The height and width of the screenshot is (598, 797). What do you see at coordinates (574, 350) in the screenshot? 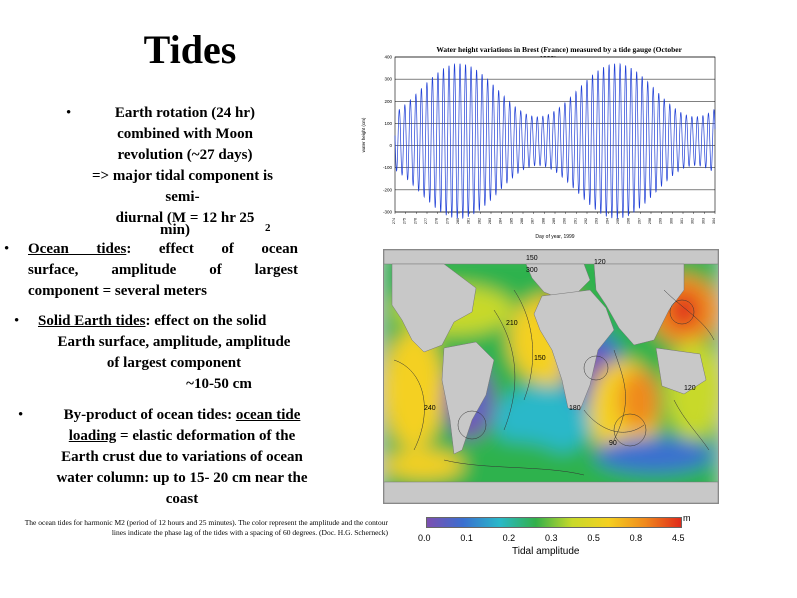
I see `africa` at bounding box center [574, 350].